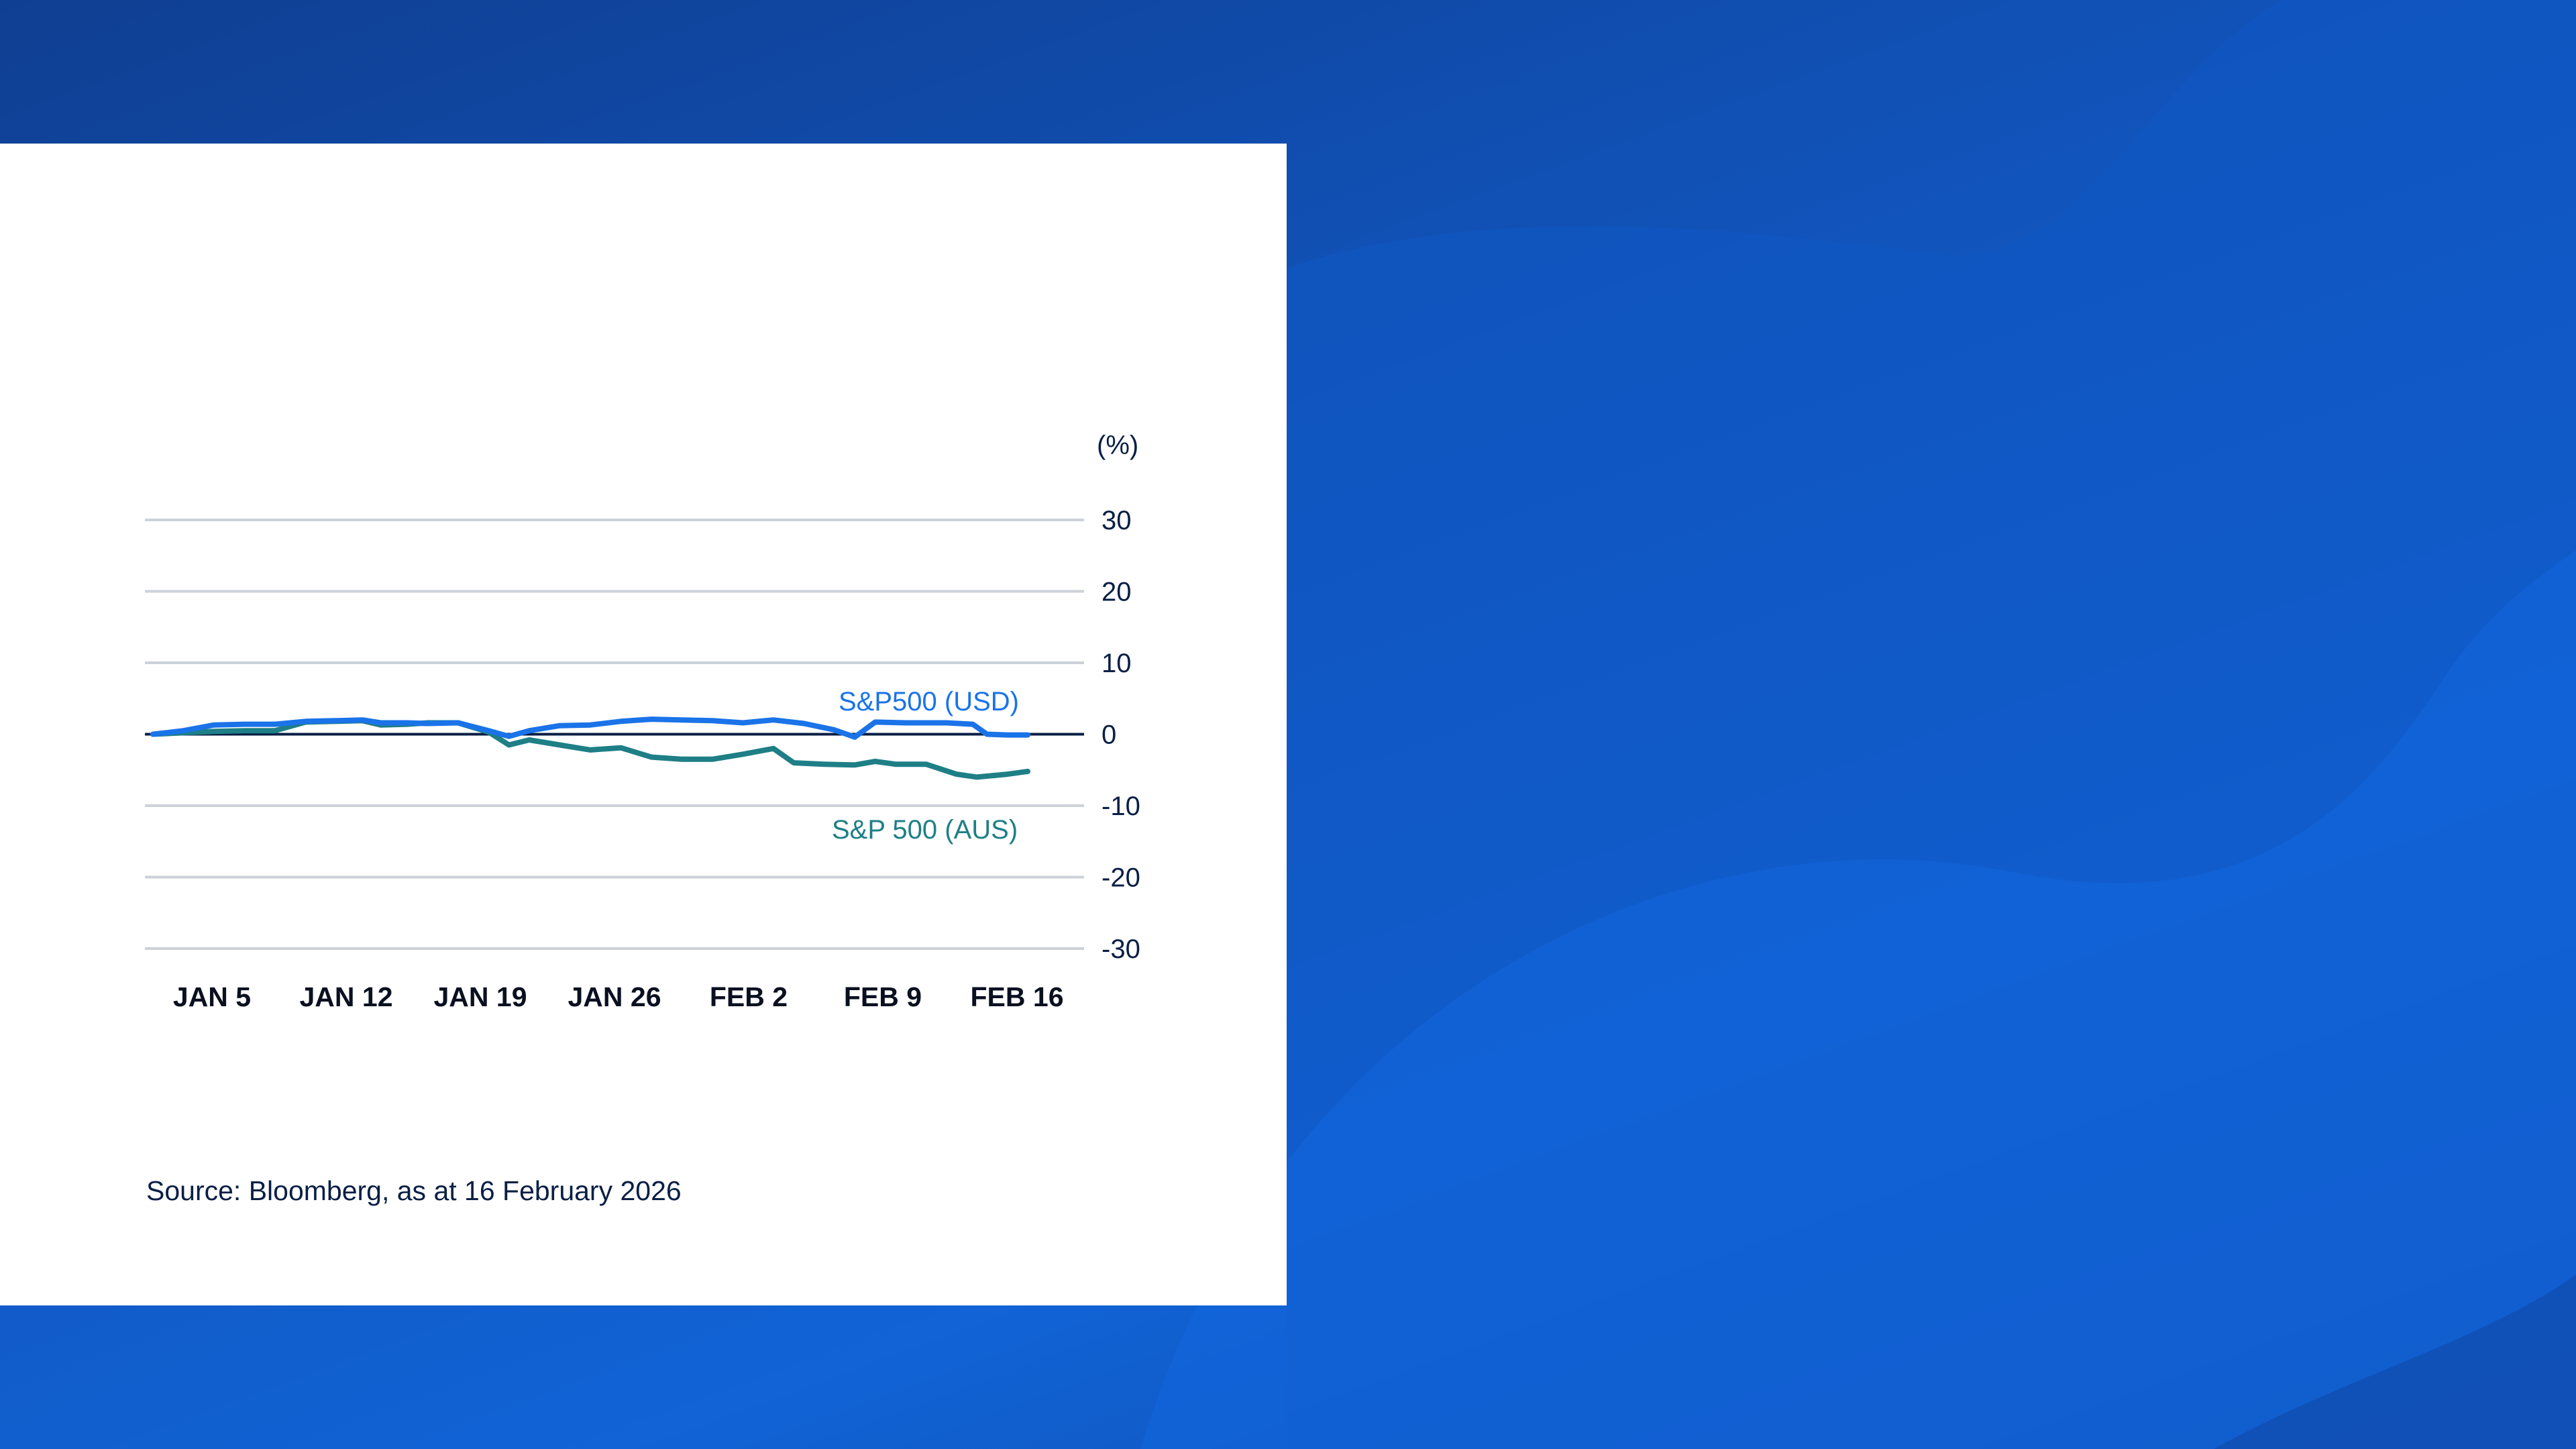 Image resolution: width=2576 pixels, height=1449 pixels. I want to click on y-tick-label: 30, so click(1117, 520).